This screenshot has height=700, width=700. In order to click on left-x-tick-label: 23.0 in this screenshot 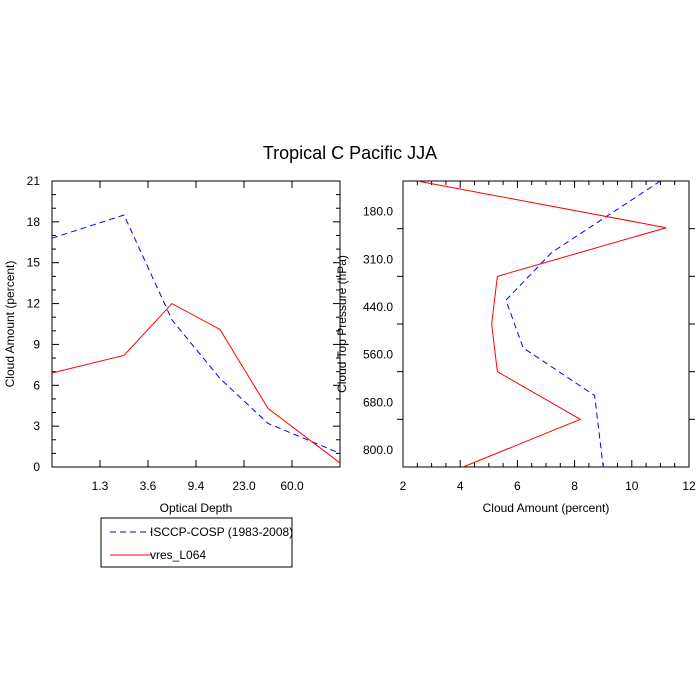, I will do `click(244, 486)`.